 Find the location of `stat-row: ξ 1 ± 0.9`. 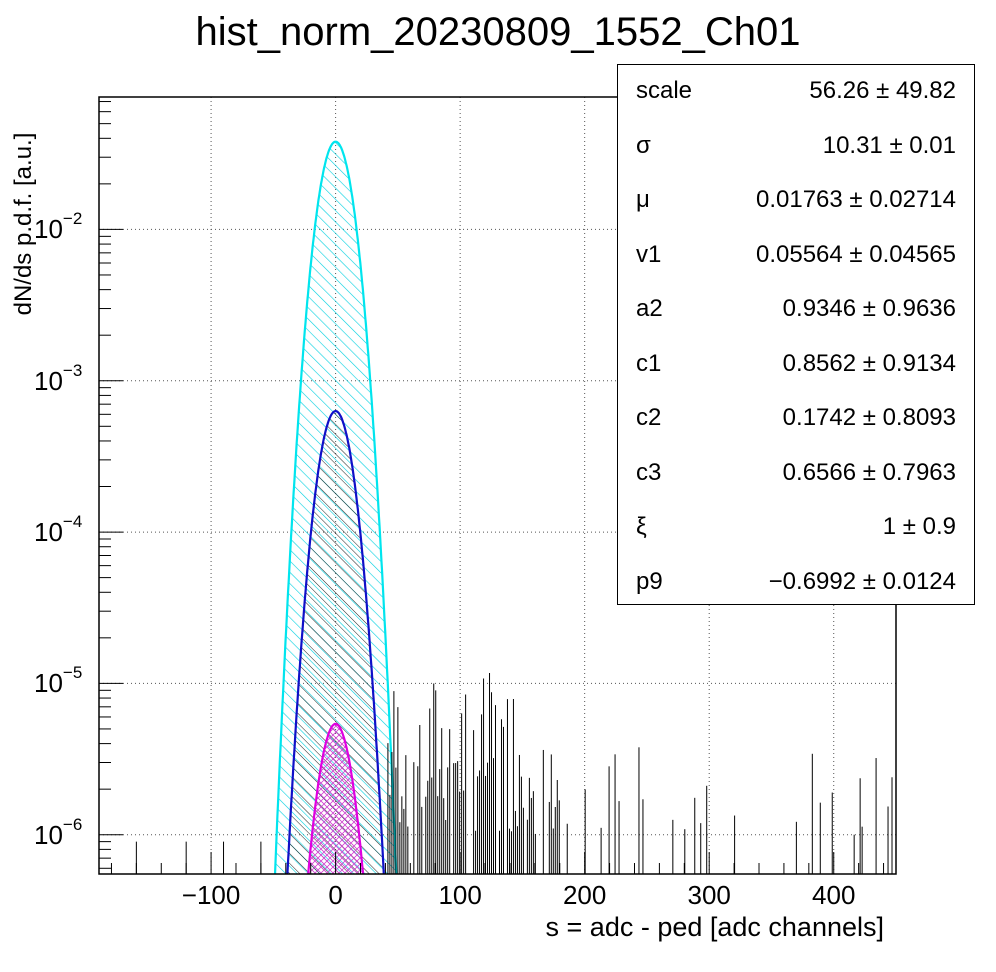

stat-row: ξ 1 ± 0.9 is located at coordinates (796, 528).